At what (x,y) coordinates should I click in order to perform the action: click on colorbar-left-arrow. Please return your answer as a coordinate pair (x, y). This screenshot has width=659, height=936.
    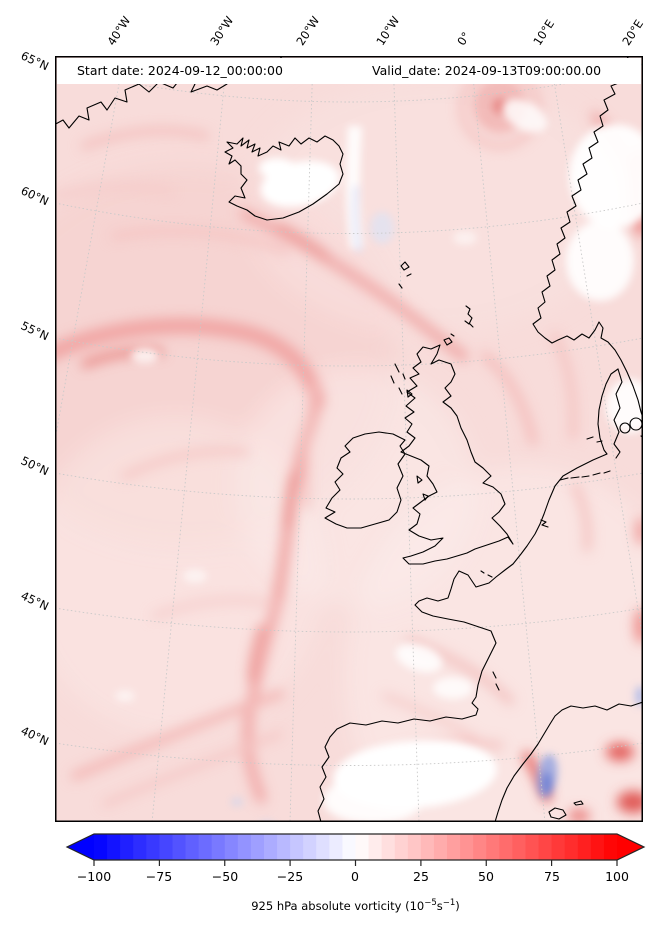
    Looking at the image, I should click on (80, 847).